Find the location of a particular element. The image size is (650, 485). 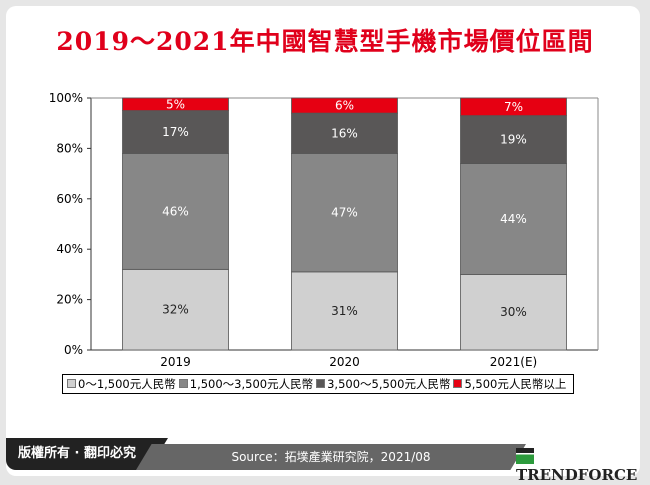

data-label: 5% is located at coordinates (175, 104).